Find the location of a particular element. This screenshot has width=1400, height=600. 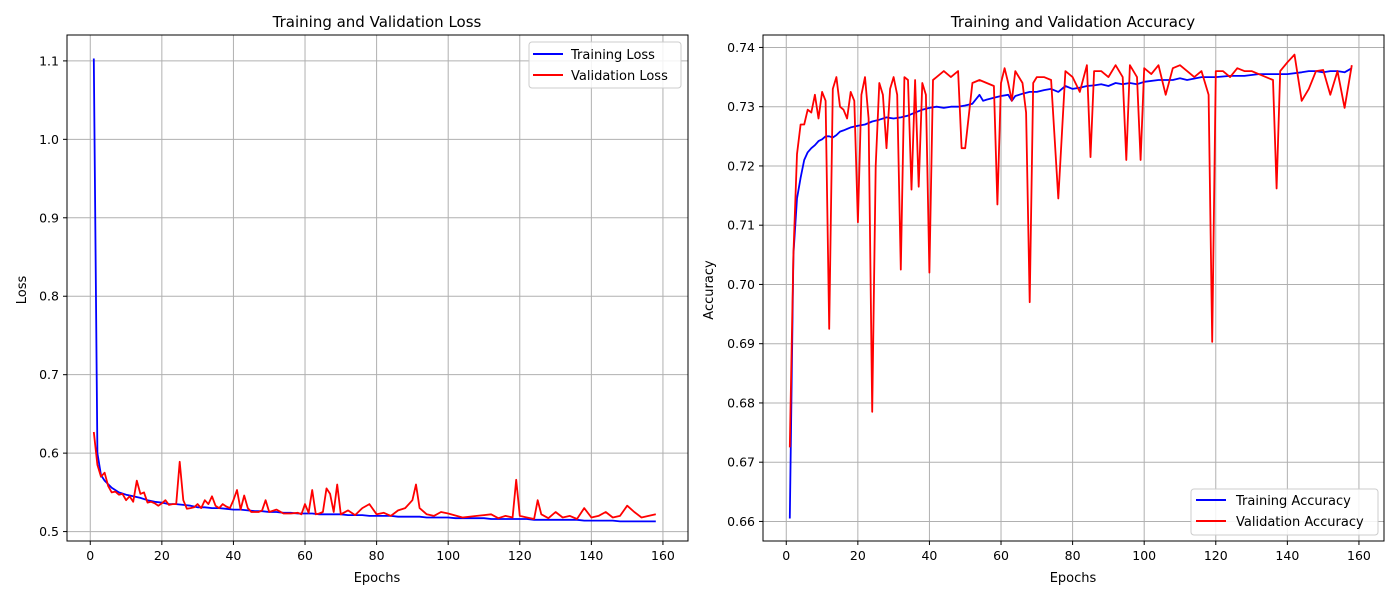

loss-validation-line is located at coordinates (374, 475).